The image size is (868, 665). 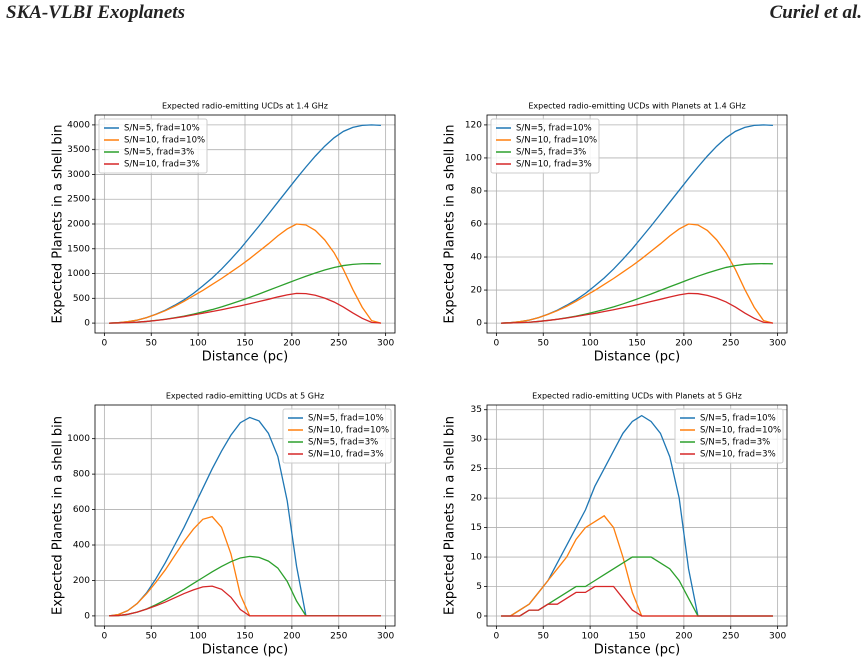 What do you see at coordinates (81, 299) in the screenshot?
I see `y-tick-label: 500` at bounding box center [81, 299].